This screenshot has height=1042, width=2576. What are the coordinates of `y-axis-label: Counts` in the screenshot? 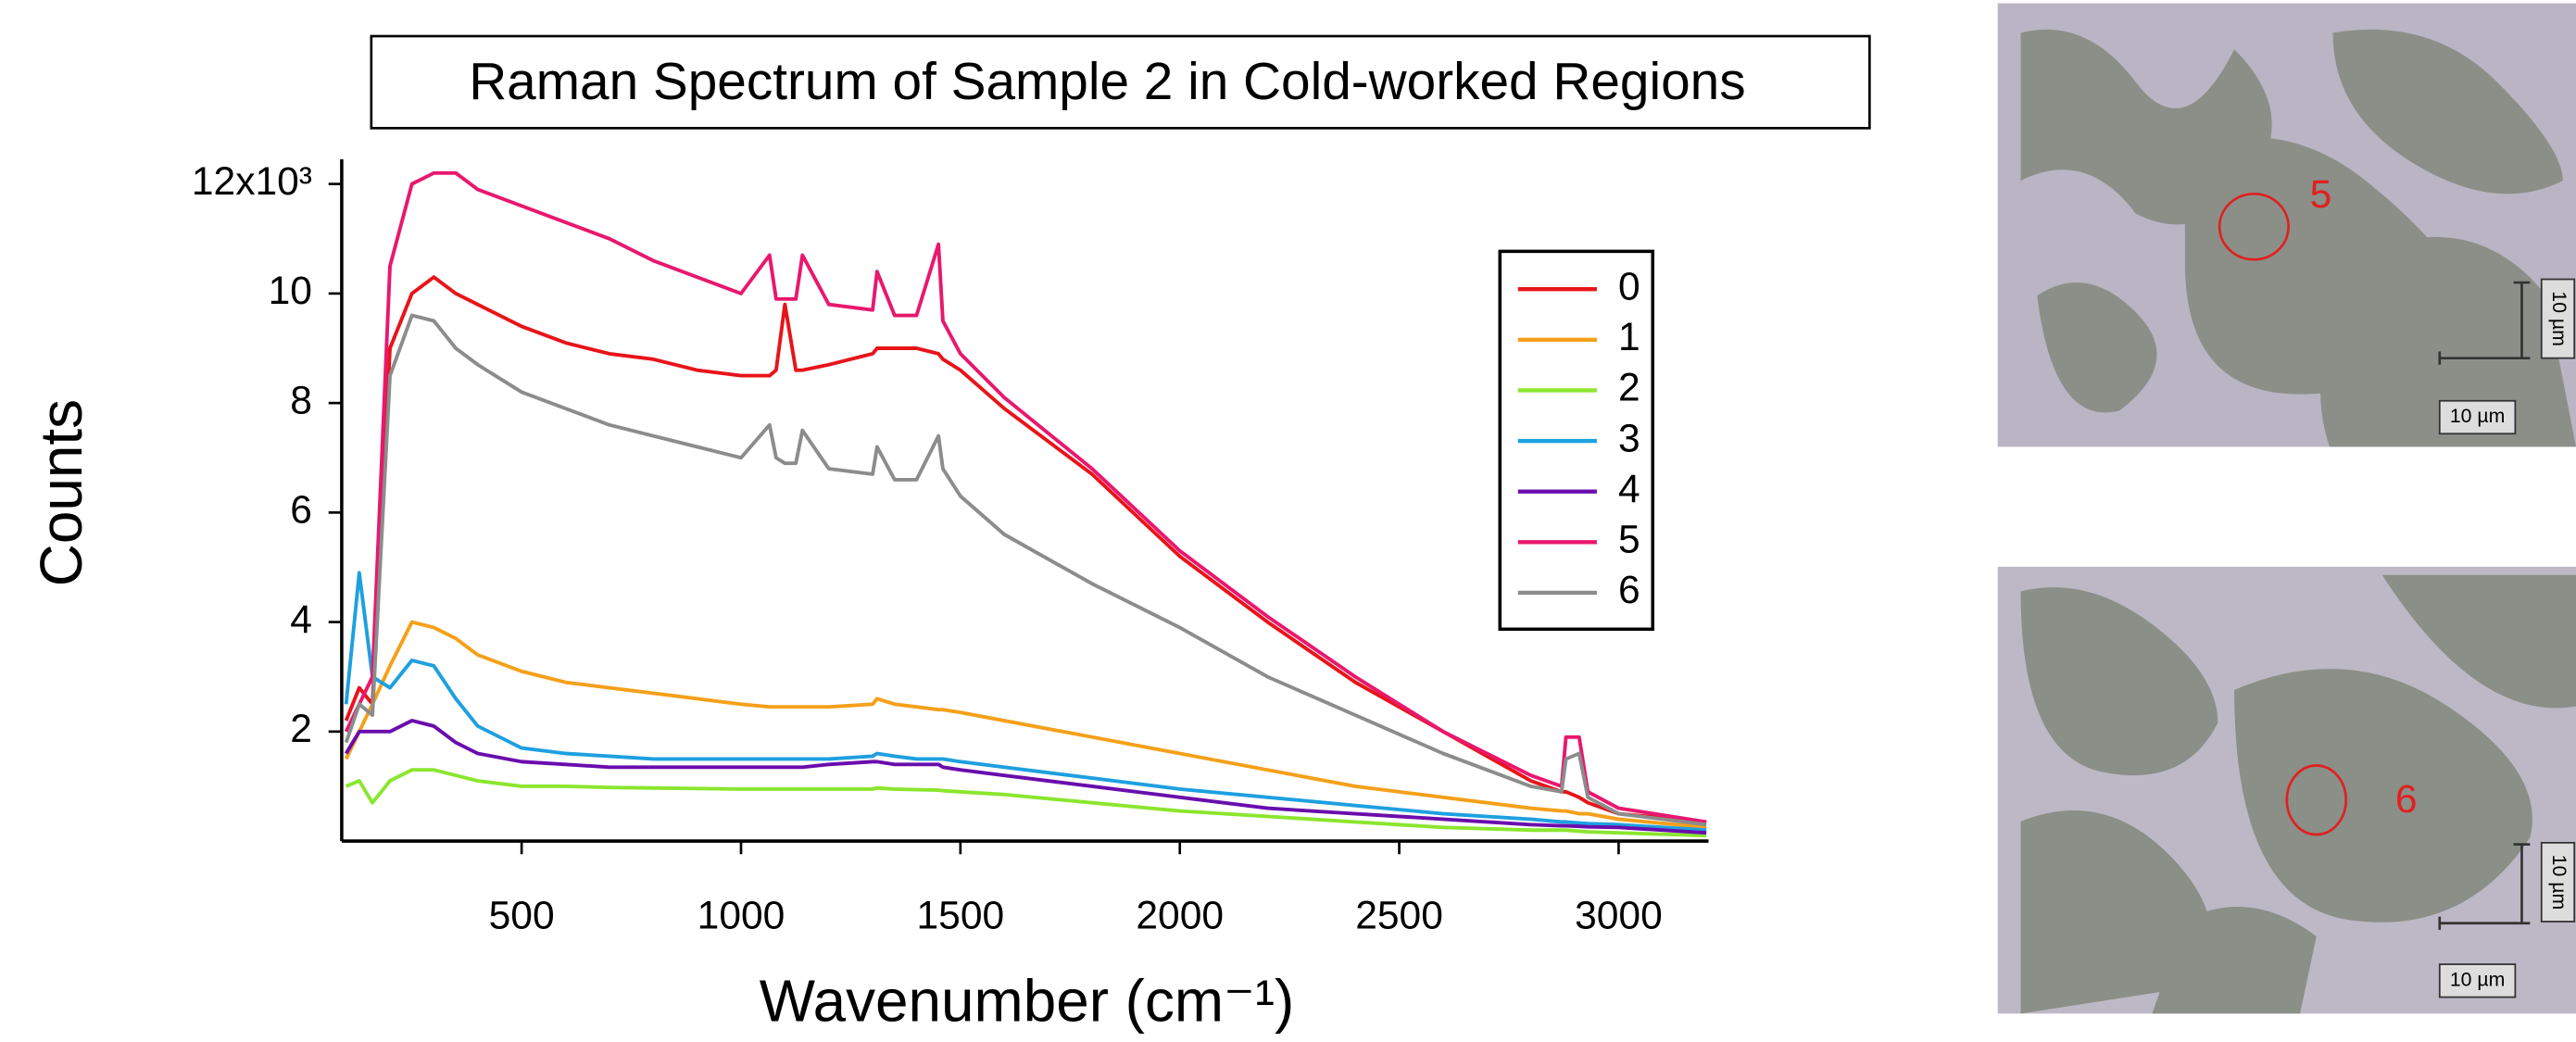 It's located at (61, 492).